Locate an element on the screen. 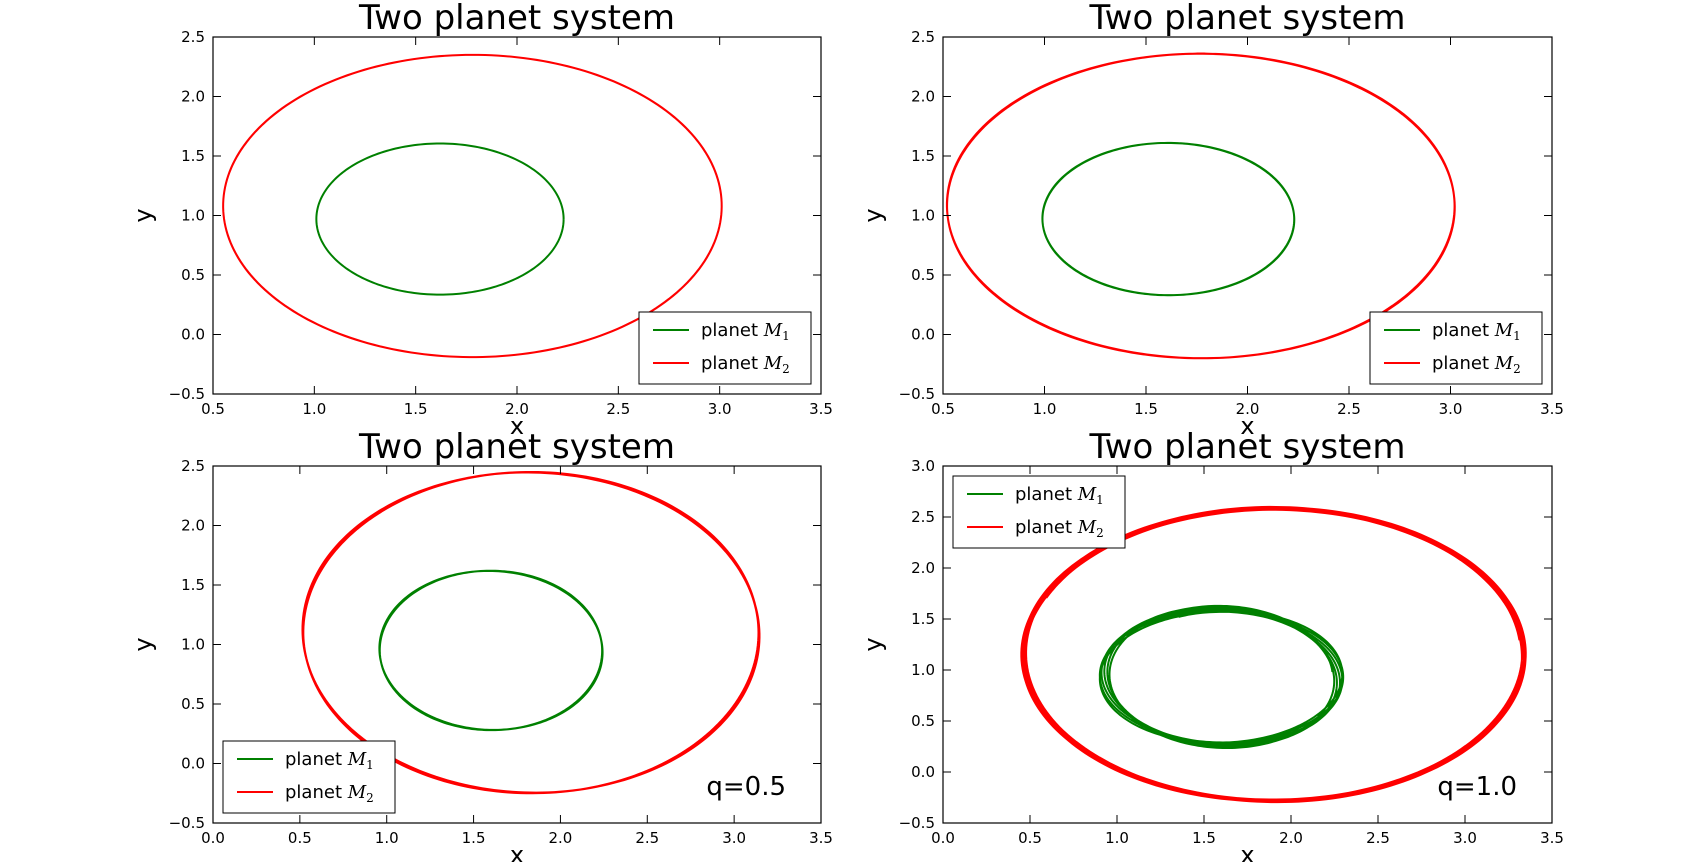 The width and height of the screenshot is (1707, 862). annotation-text: q=0.5 is located at coordinates (746, 787).